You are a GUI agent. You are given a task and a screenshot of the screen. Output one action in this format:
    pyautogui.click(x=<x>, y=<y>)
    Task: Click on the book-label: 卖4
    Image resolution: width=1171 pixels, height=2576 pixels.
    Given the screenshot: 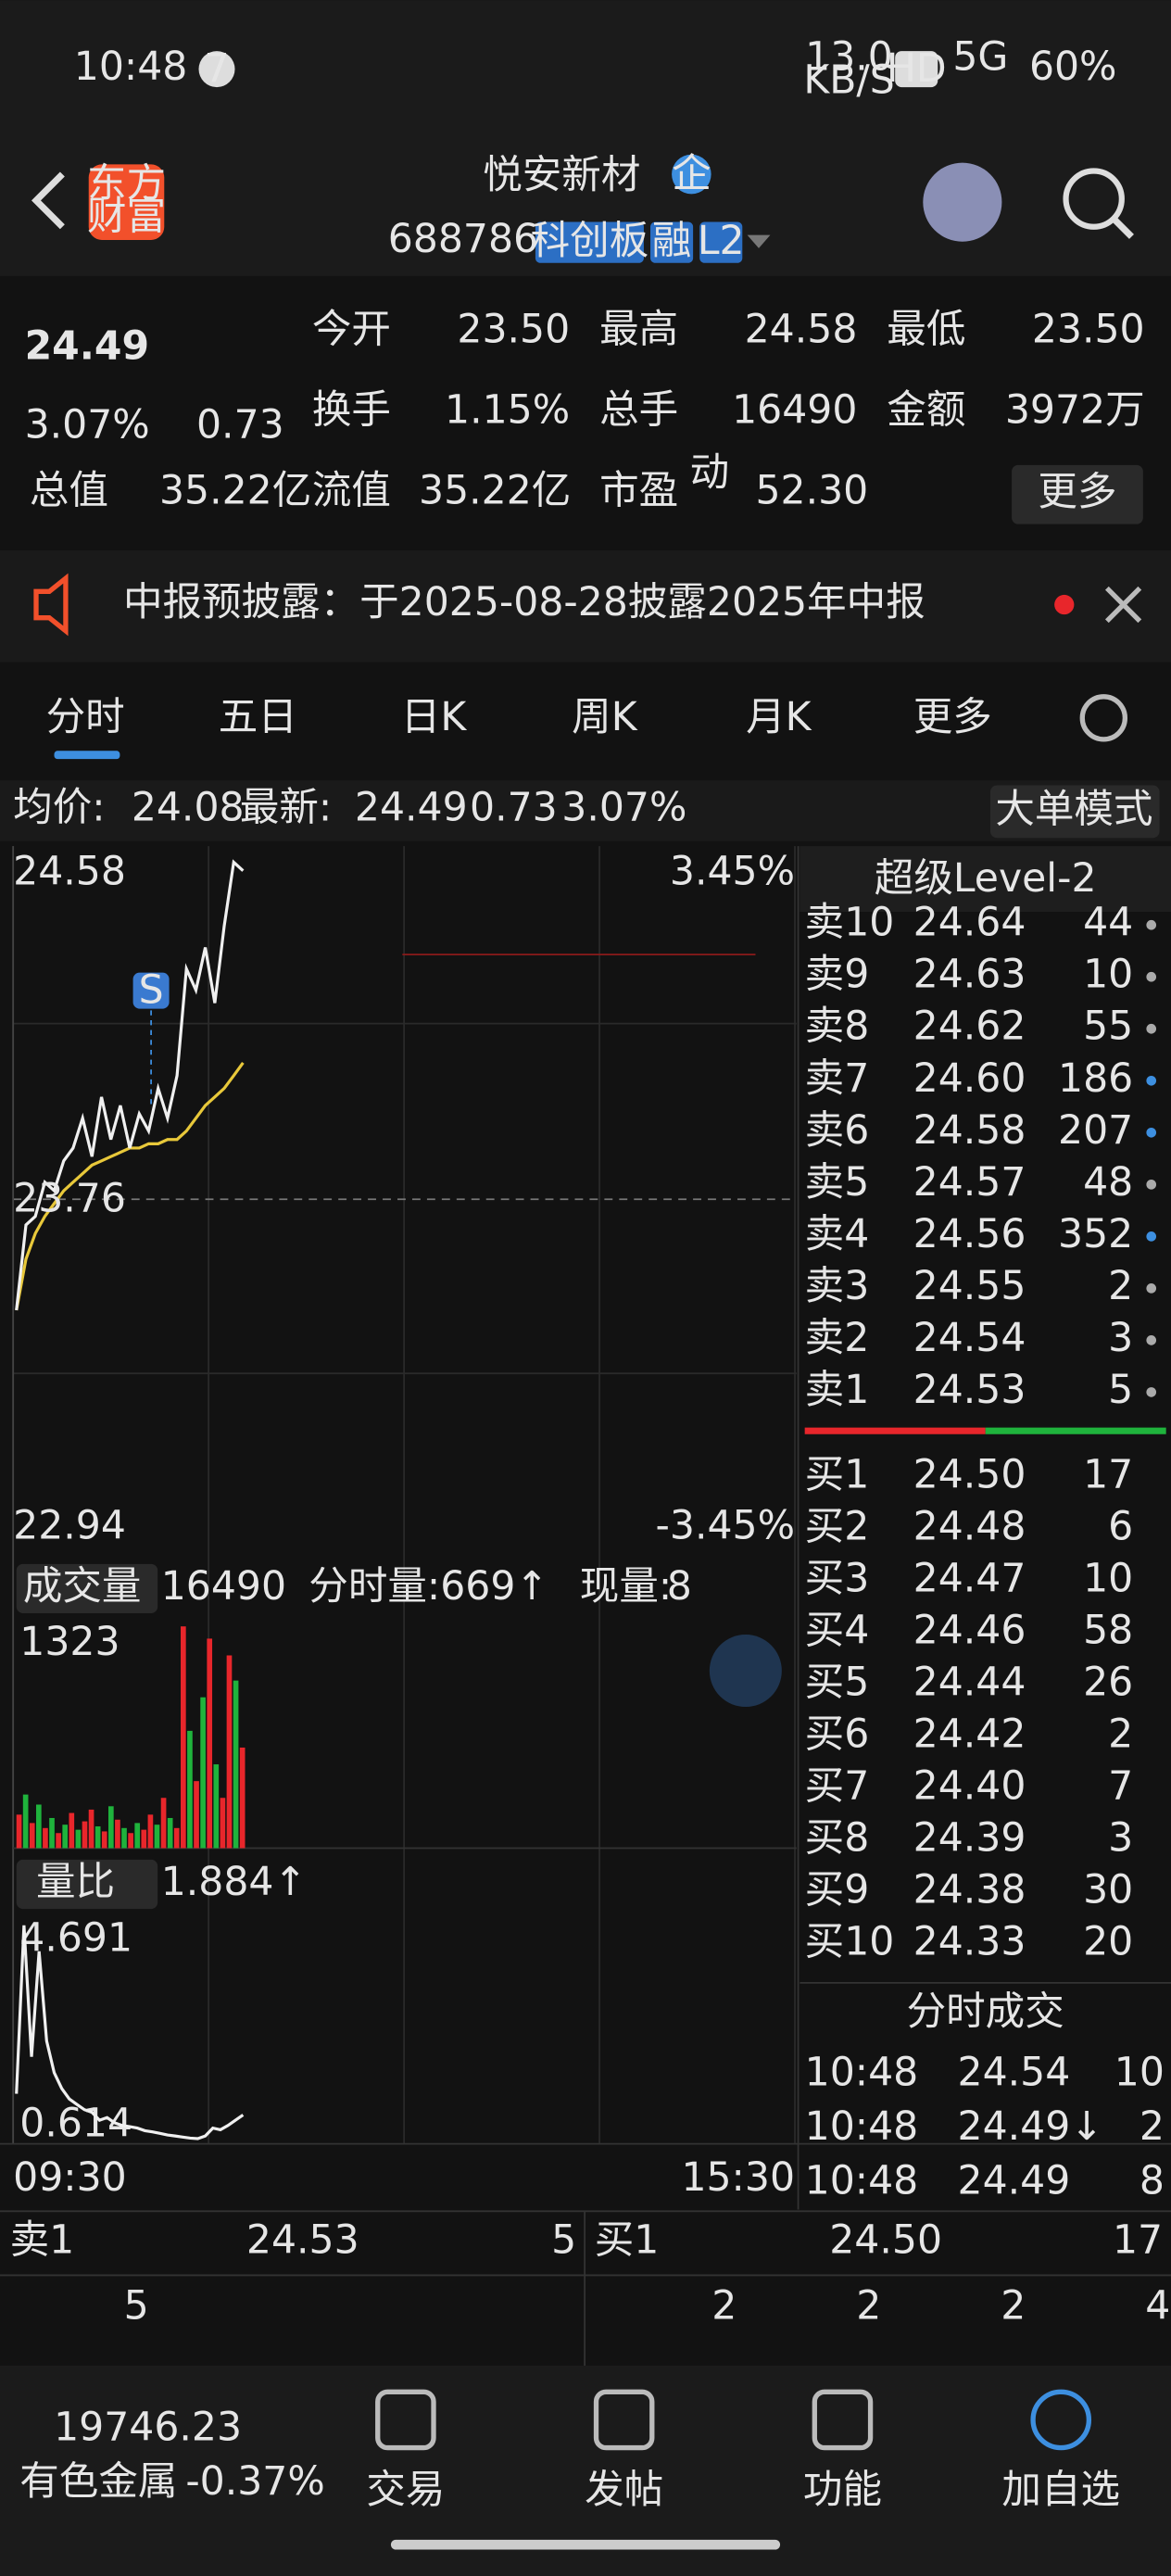 What is the action you would take?
    pyautogui.click(x=838, y=1234)
    